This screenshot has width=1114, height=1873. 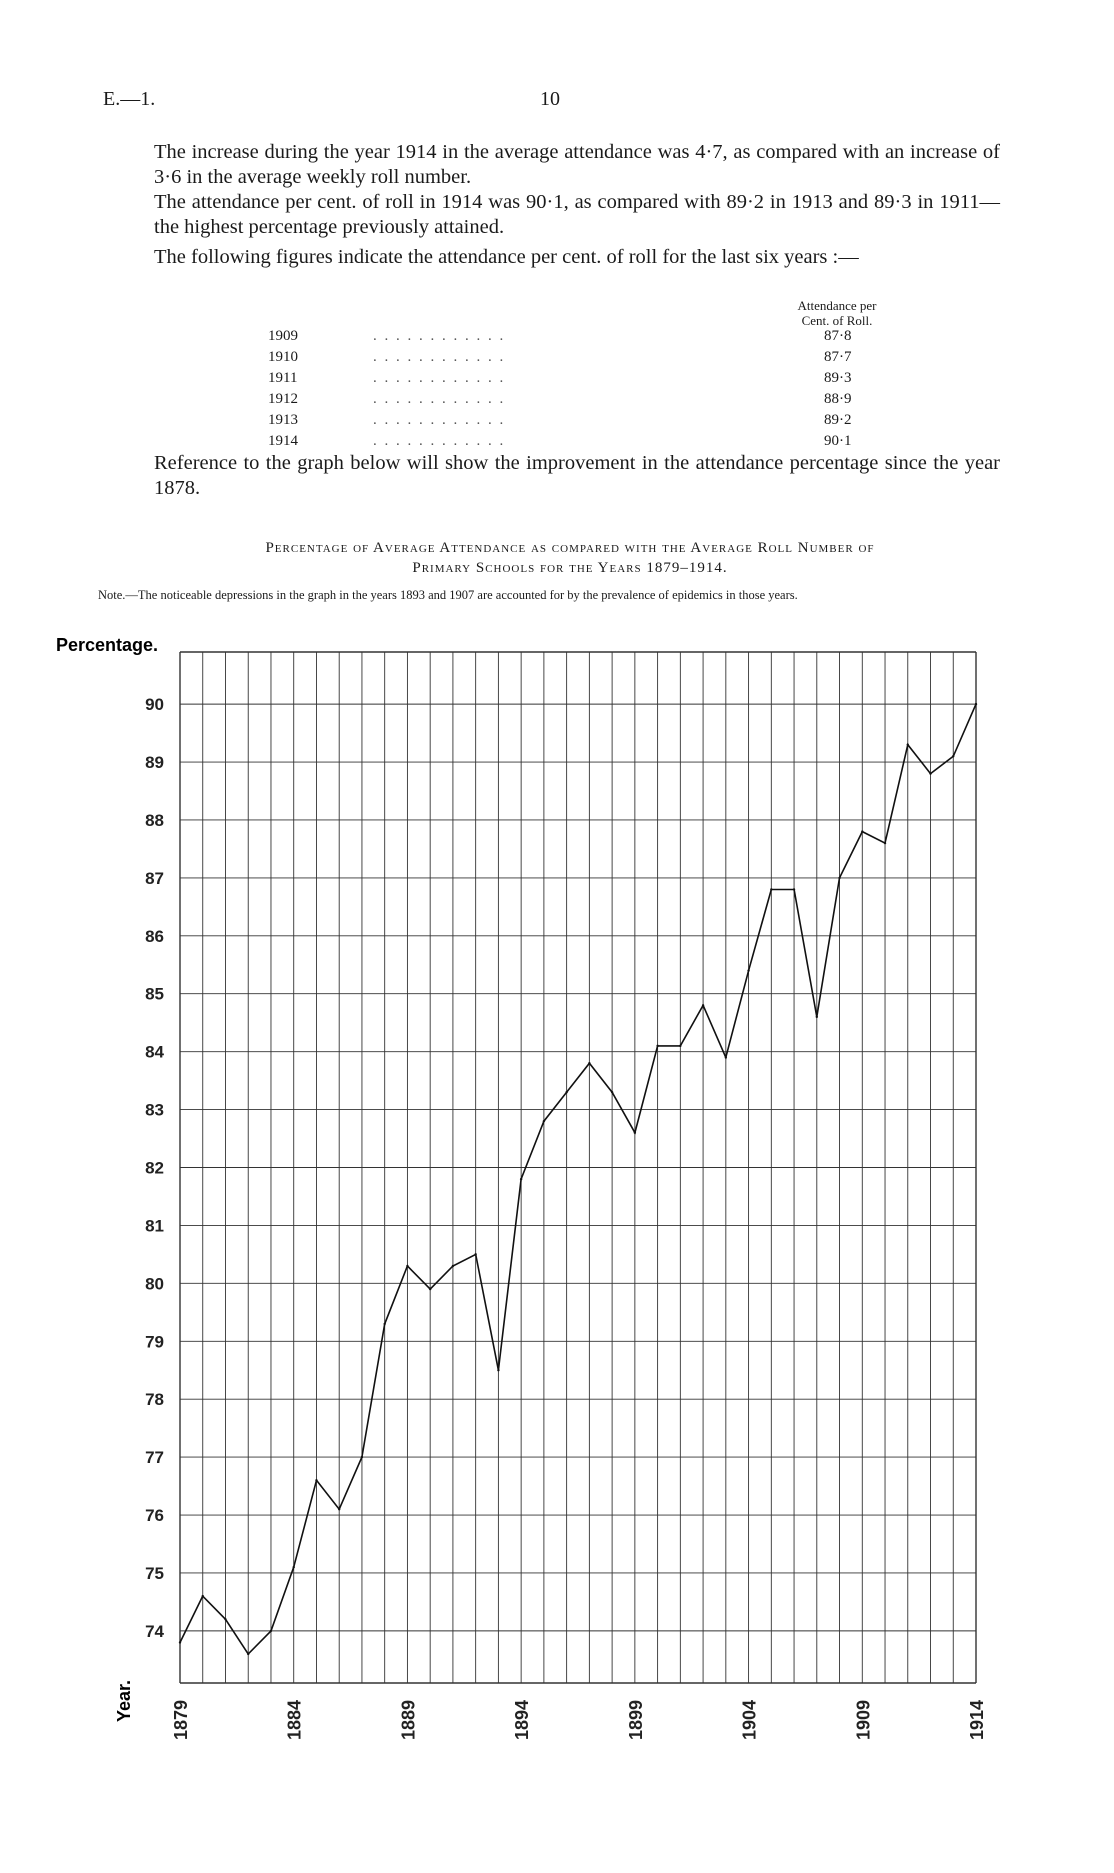 I want to click on table-row: 1913 . . . . . . . . . . . . 89·2, so click(x=568, y=422).